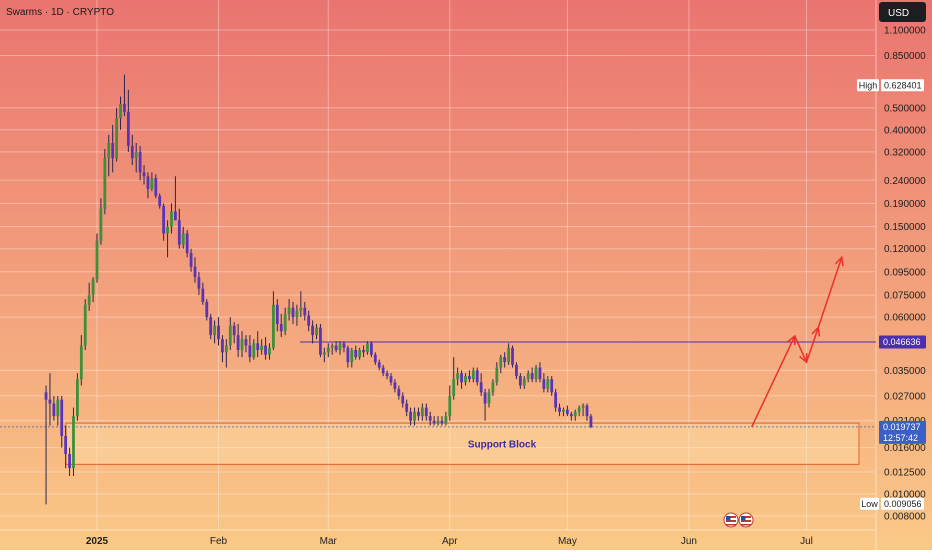 This screenshot has height=555, width=932. Describe the element at coordinates (892, 503) in the screenshot. I see `low-marker: Low 0.009056` at that location.